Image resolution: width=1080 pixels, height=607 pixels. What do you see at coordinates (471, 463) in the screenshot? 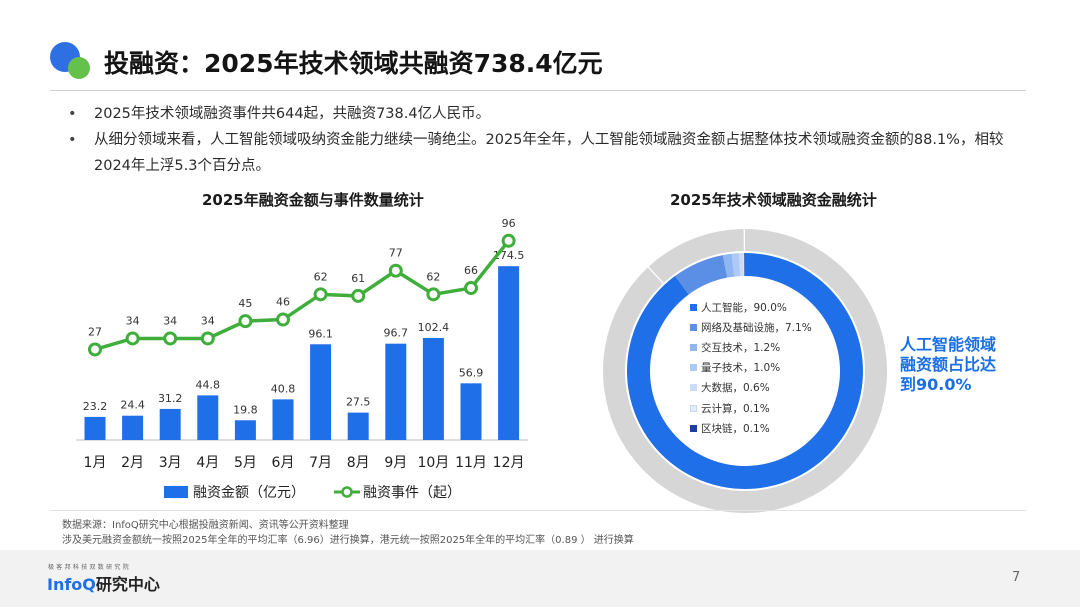
I see `x-tick-label: 11月` at bounding box center [471, 463].